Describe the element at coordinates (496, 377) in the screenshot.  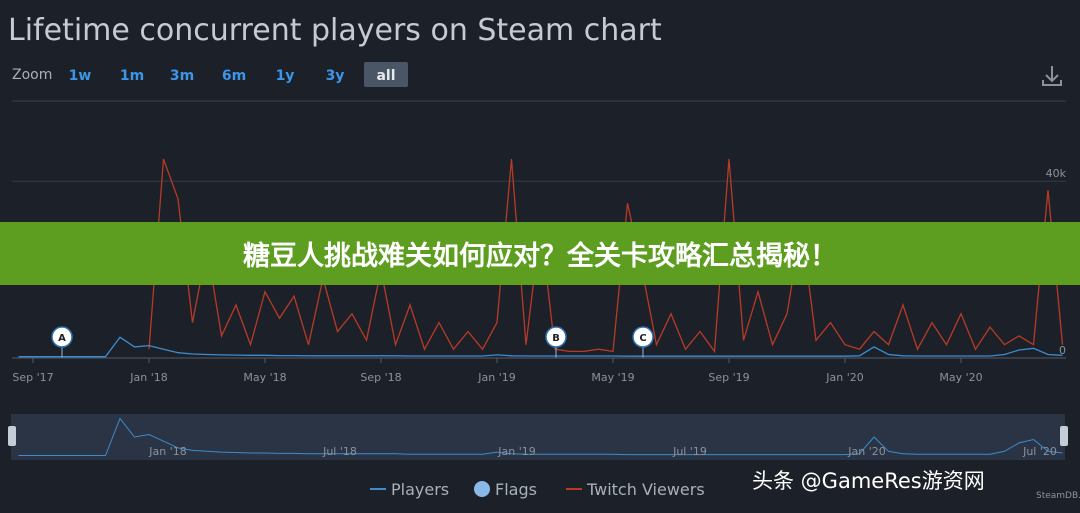
I see `x-tick-label: Jan '19` at that location.